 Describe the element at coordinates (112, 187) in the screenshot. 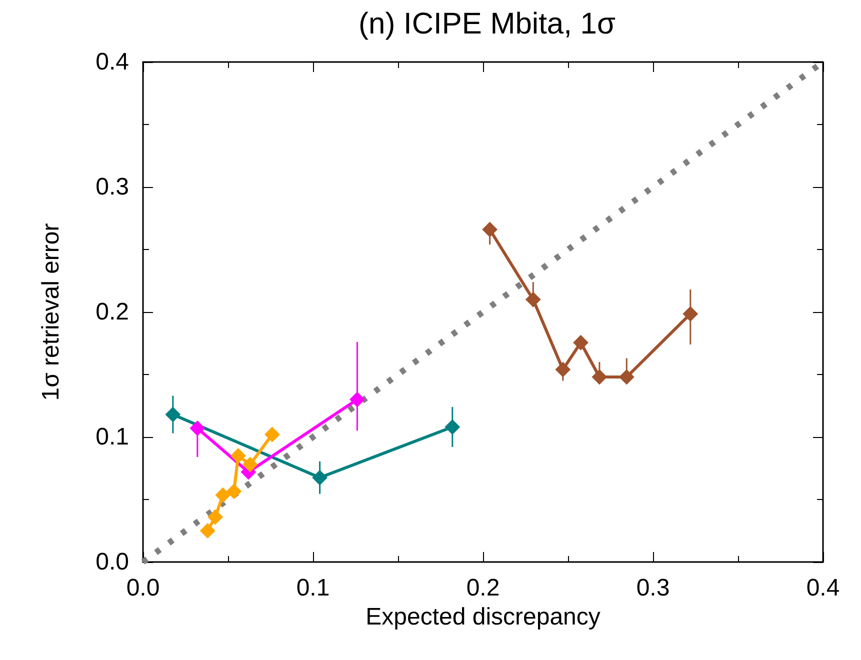

I see `y-tick-label: 0.3` at that location.